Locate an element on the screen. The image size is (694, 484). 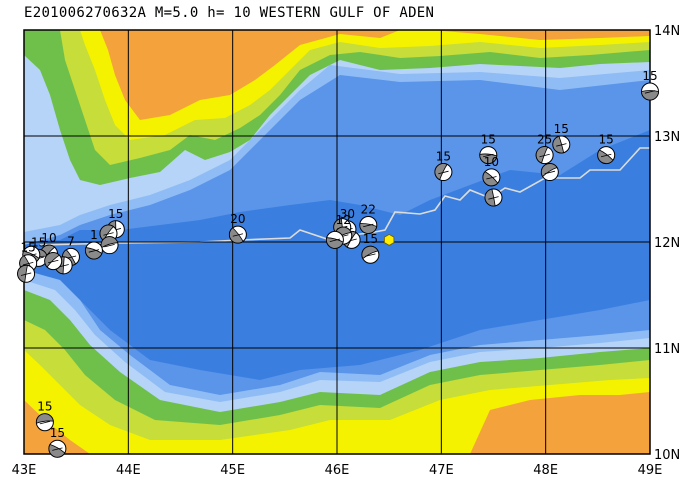
focal-mechanism: 22 is located at coordinates (368, 219).